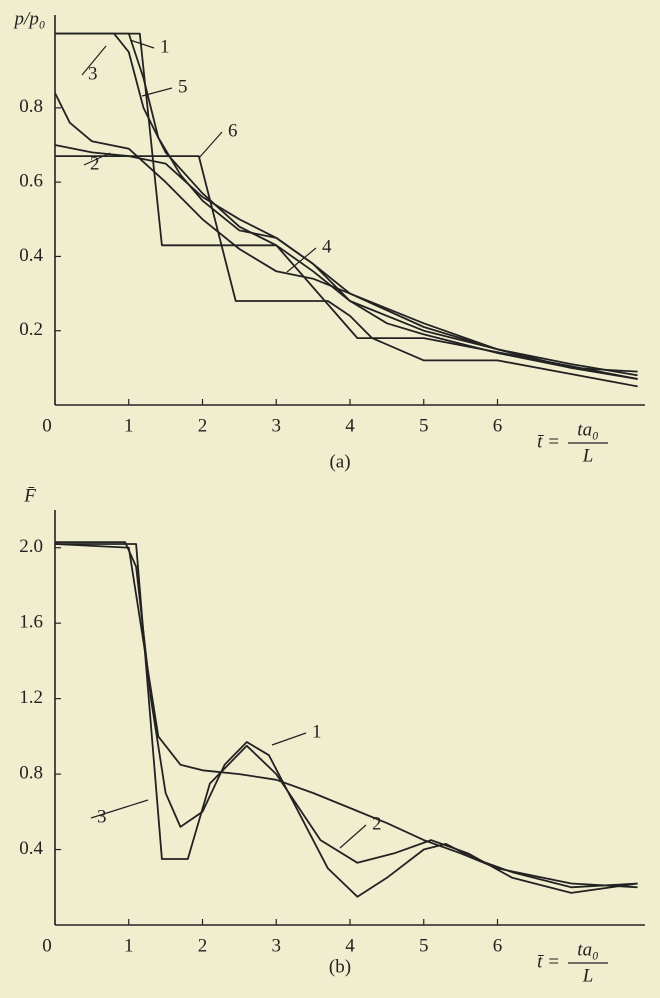 The height and width of the screenshot is (998, 660). Describe the element at coordinates (31, 181) in the screenshot. I see `y-tick-label: 0.6` at that location.